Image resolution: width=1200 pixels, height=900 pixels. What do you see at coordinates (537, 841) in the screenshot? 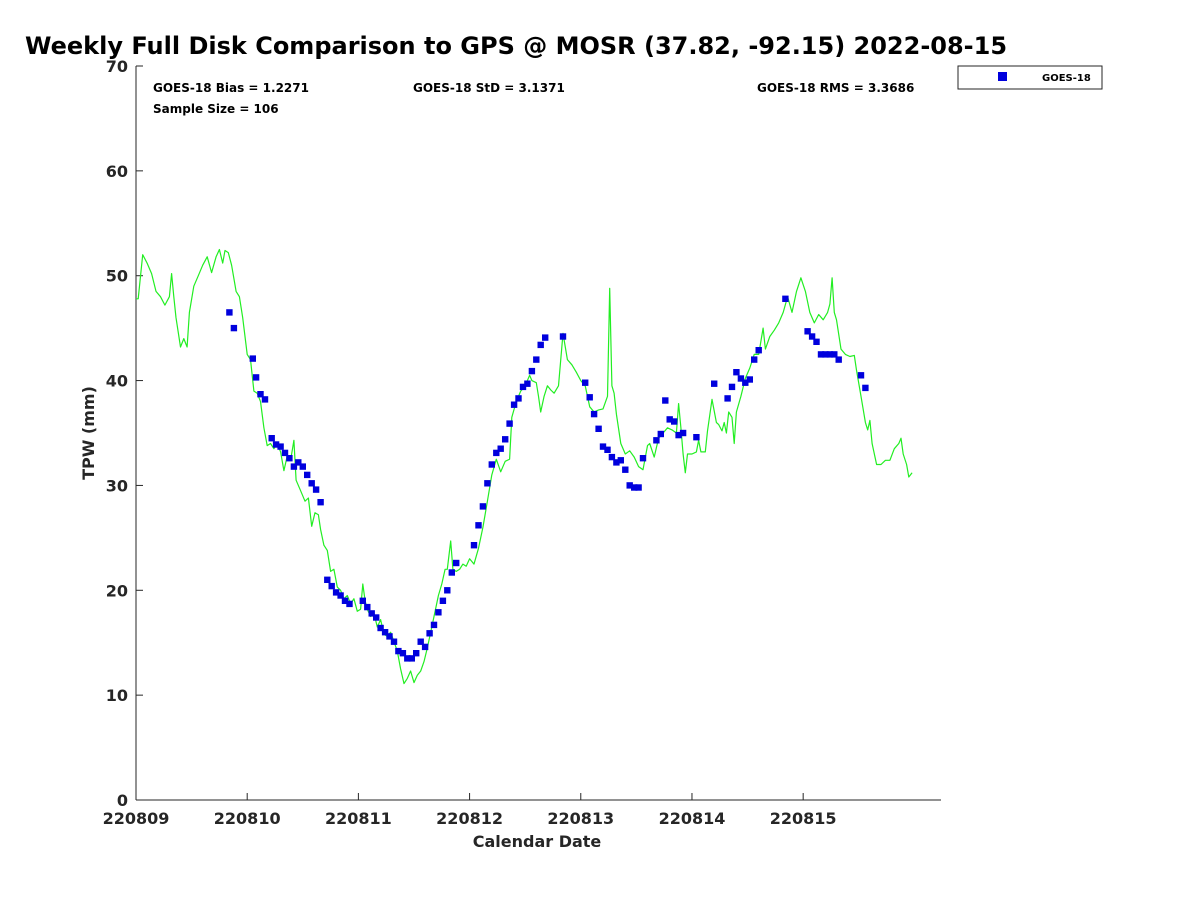
I see `x-axis-label: Calendar Date` at bounding box center [537, 841].